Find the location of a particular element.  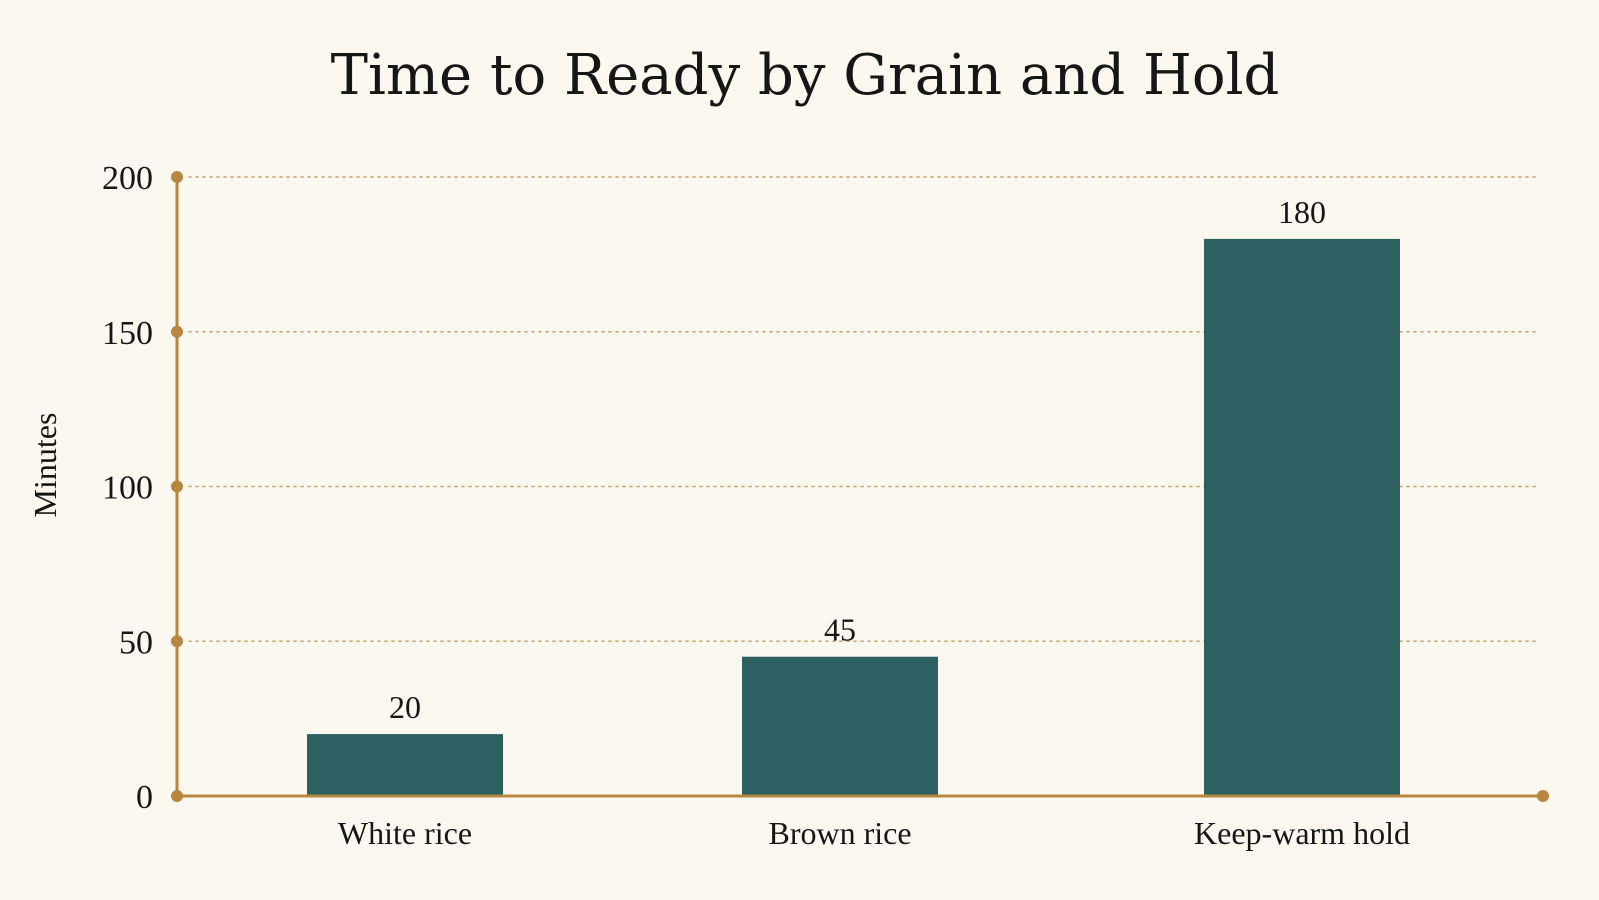

data-label: 20 is located at coordinates (405, 707).